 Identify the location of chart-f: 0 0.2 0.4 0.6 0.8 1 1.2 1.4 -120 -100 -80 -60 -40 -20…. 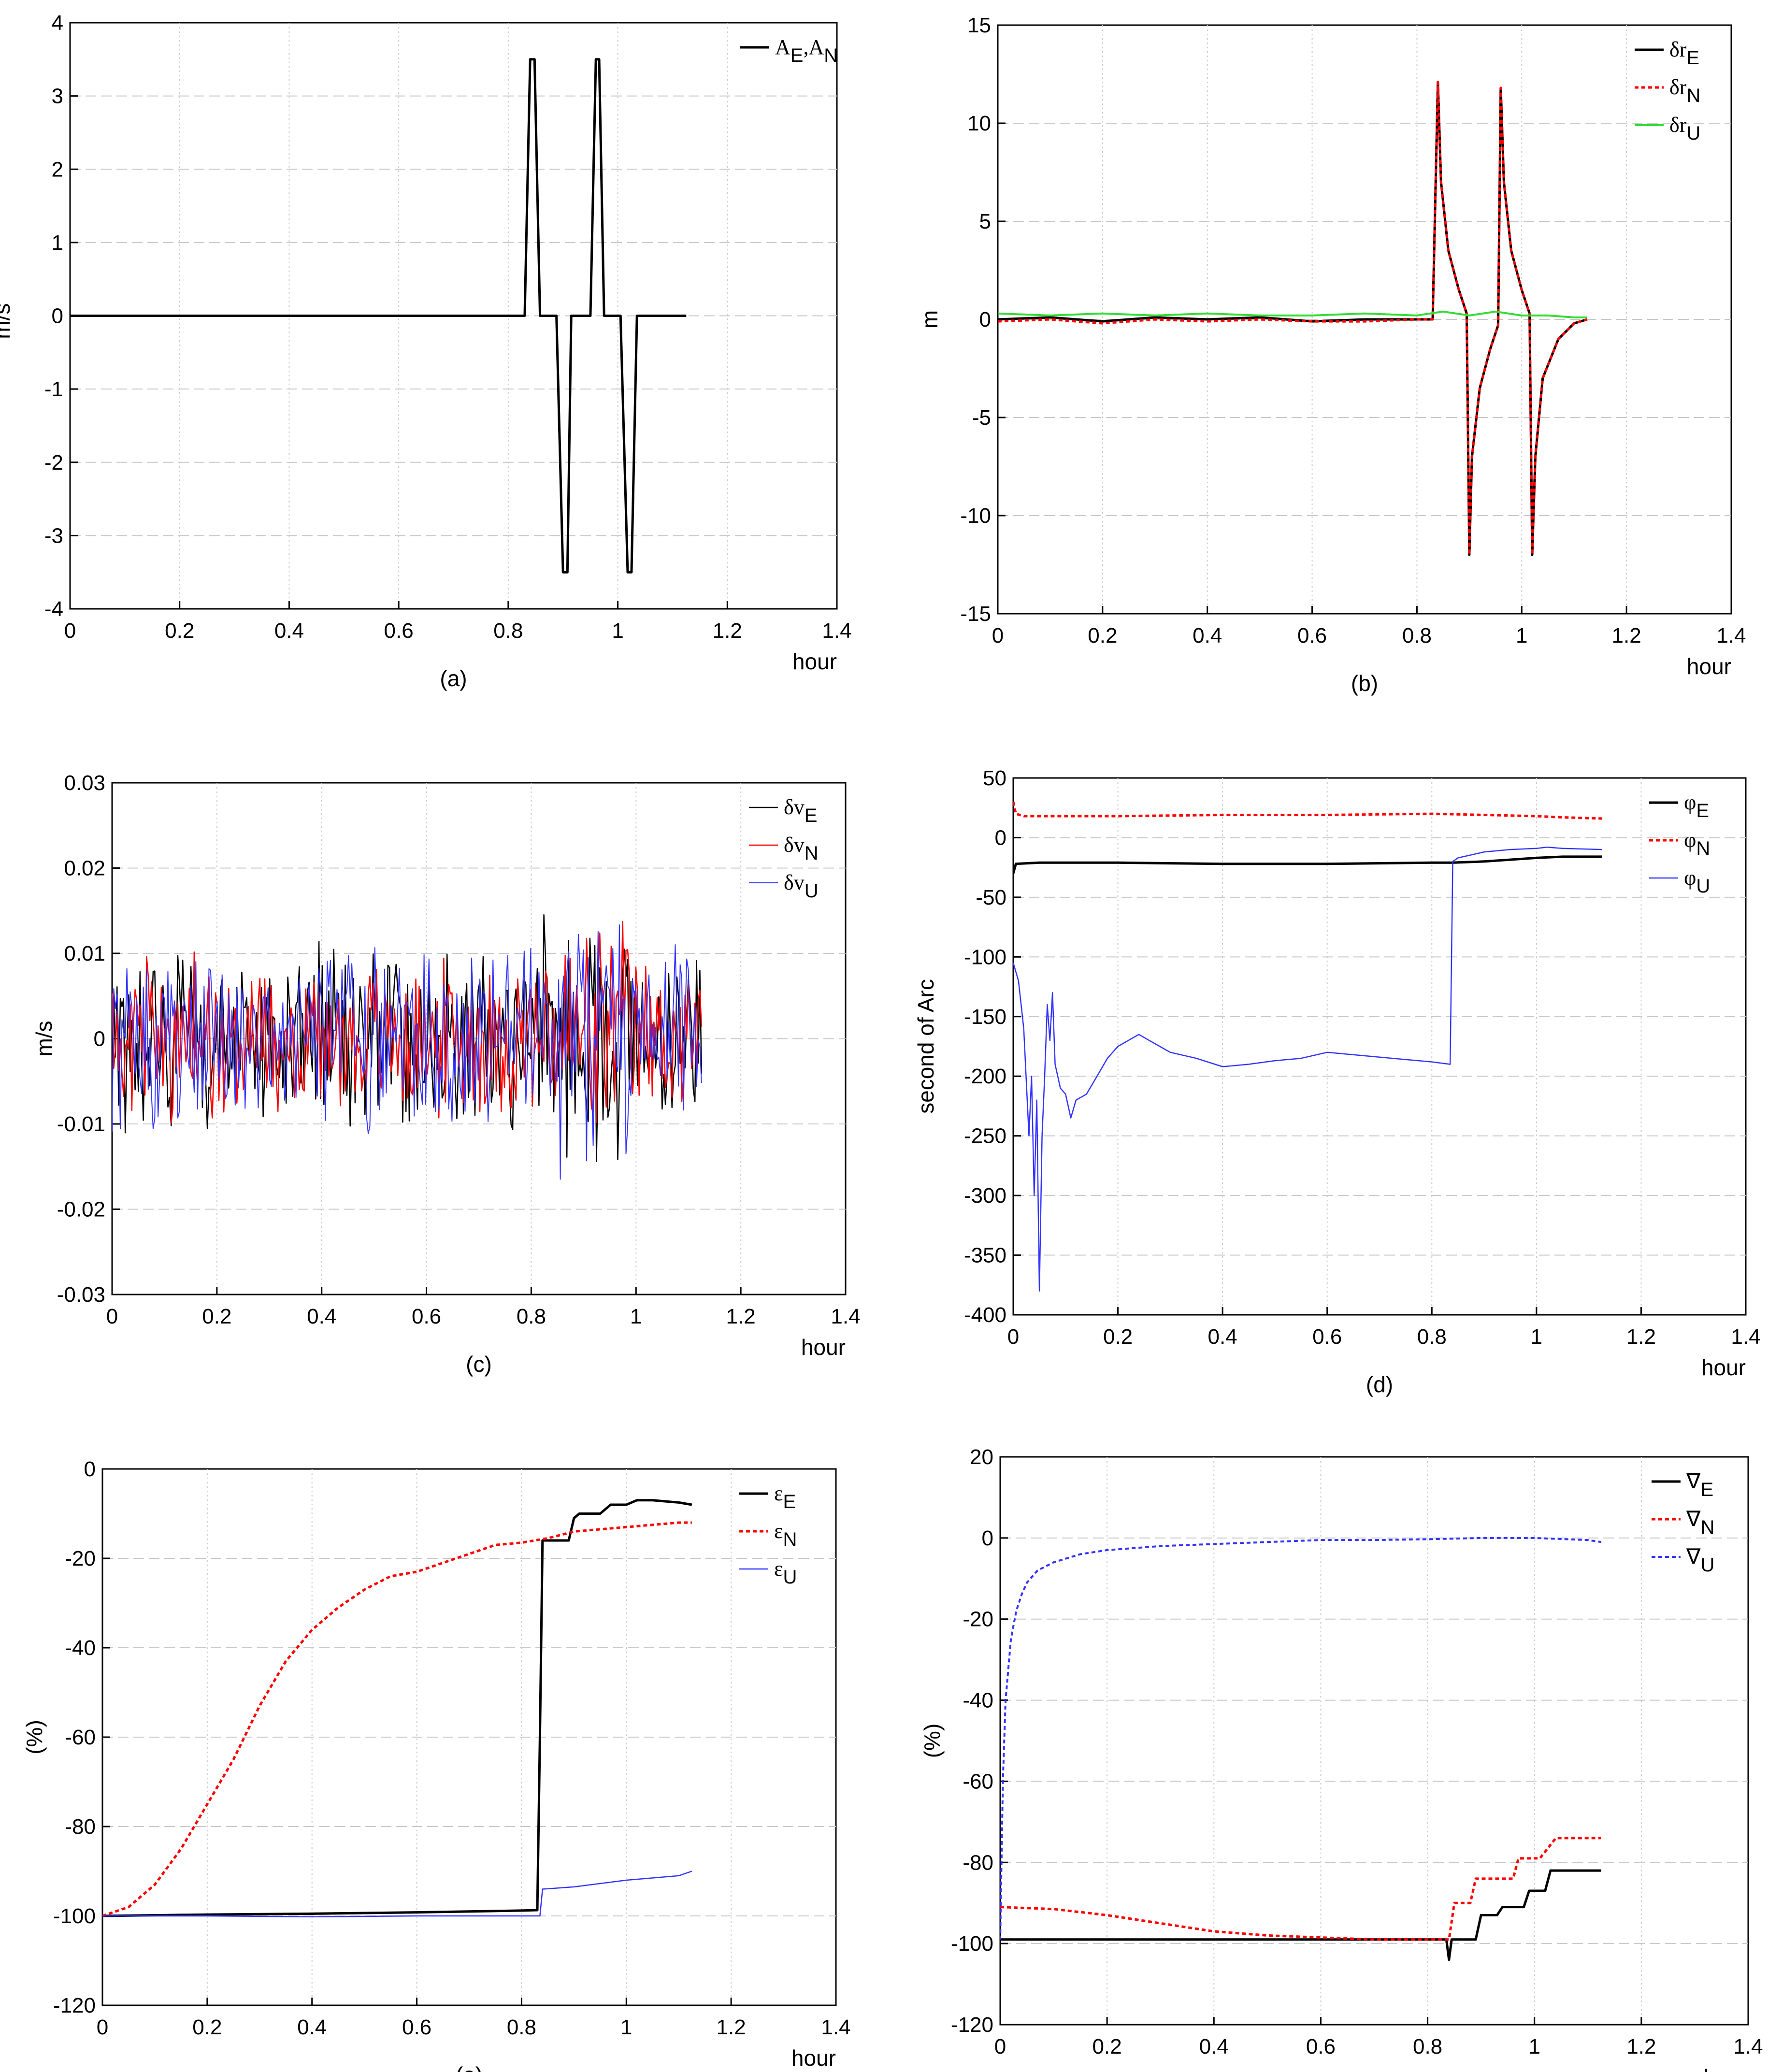
(1341, 1758).